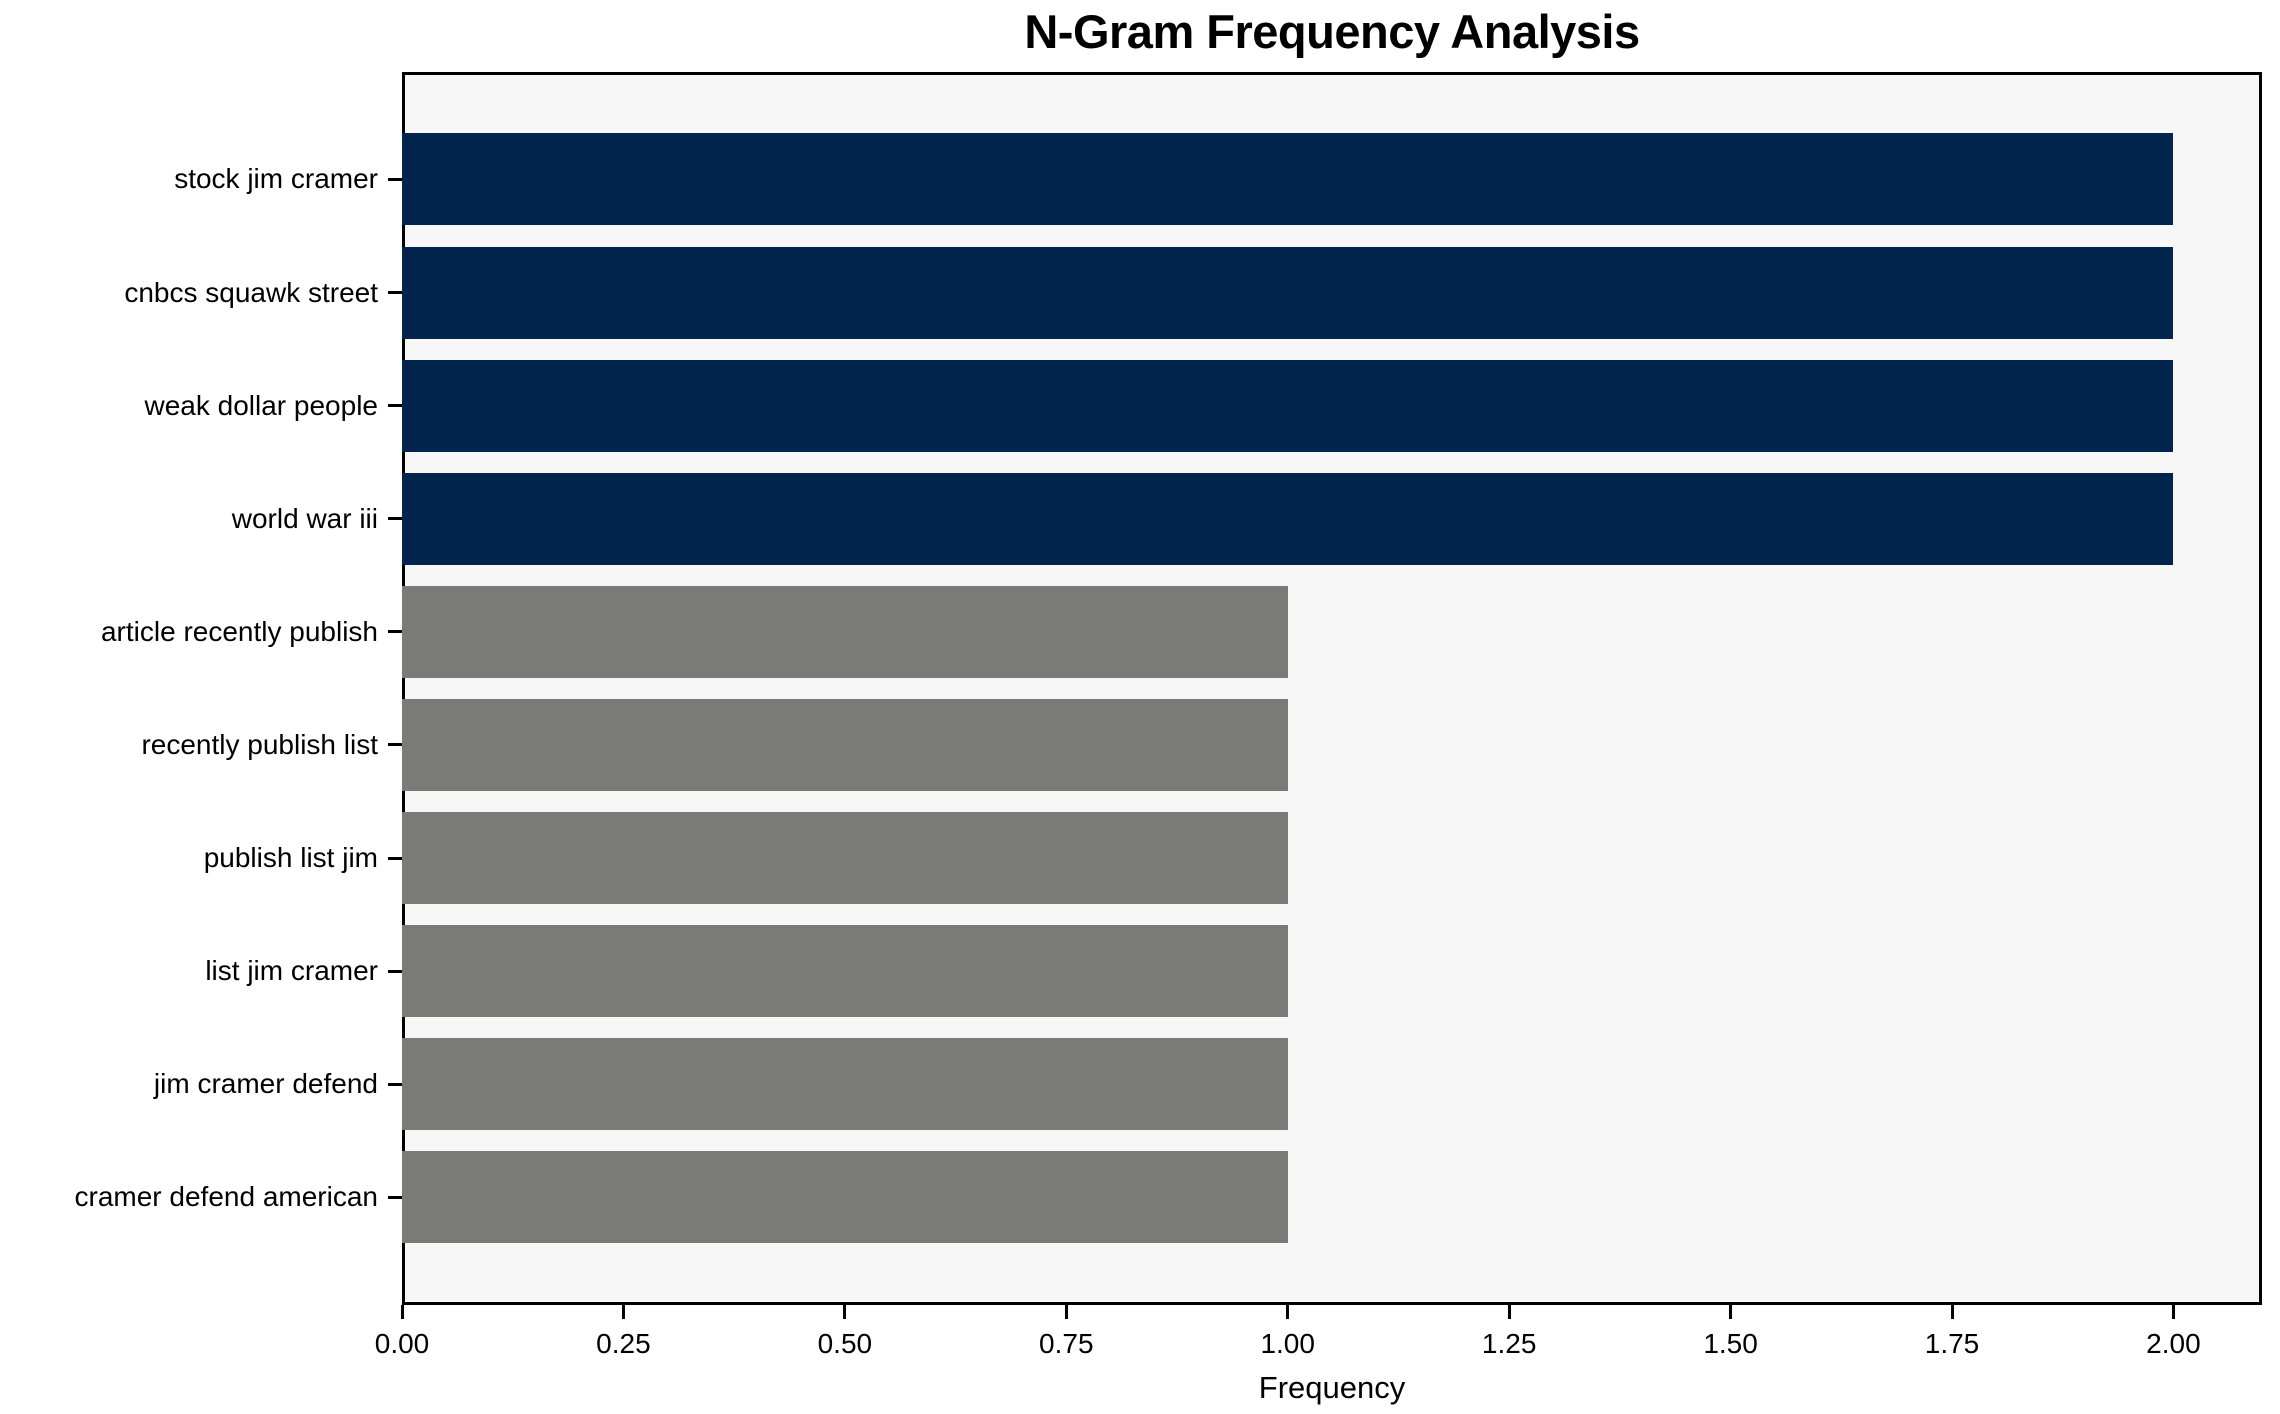 This screenshot has height=1414, width=2280. Describe the element at coordinates (845, 1084) in the screenshot. I see `bar-jim-cramer-defend` at that location.